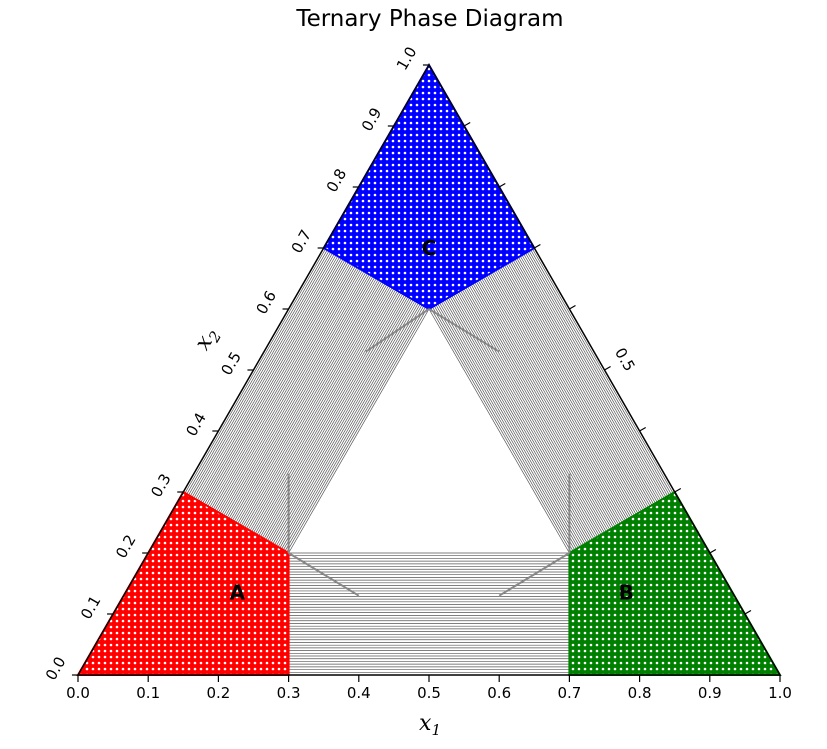 The width and height of the screenshot is (827, 749). Describe the element at coordinates (640, 693) in the screenshot. I see `bottom-tick-label: 0.8` at that location.